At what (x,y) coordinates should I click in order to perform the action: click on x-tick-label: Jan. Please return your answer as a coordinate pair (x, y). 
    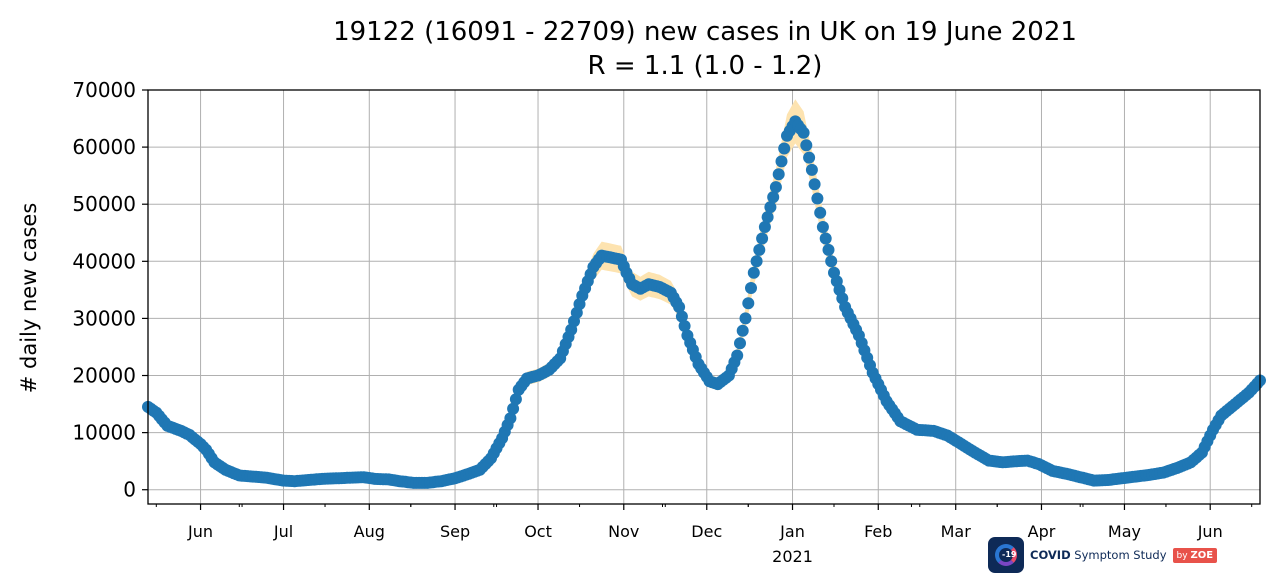
    Looking at the image, I should click on (792, 531).